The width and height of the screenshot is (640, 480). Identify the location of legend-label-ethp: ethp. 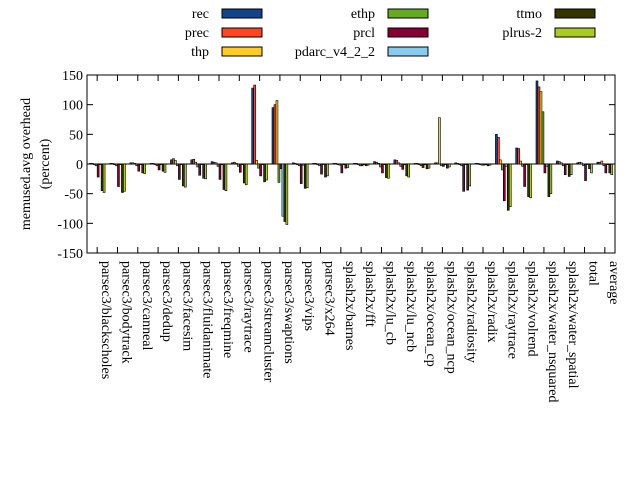
(363, 14).